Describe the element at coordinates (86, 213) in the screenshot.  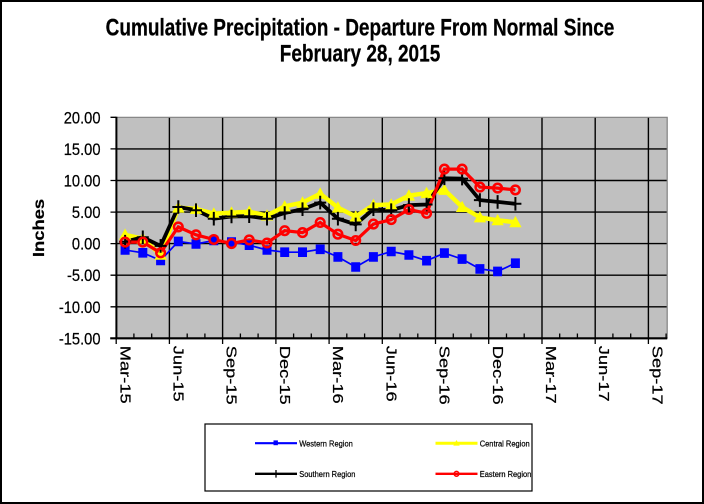
I see `svg-text: 5.00` at that location.